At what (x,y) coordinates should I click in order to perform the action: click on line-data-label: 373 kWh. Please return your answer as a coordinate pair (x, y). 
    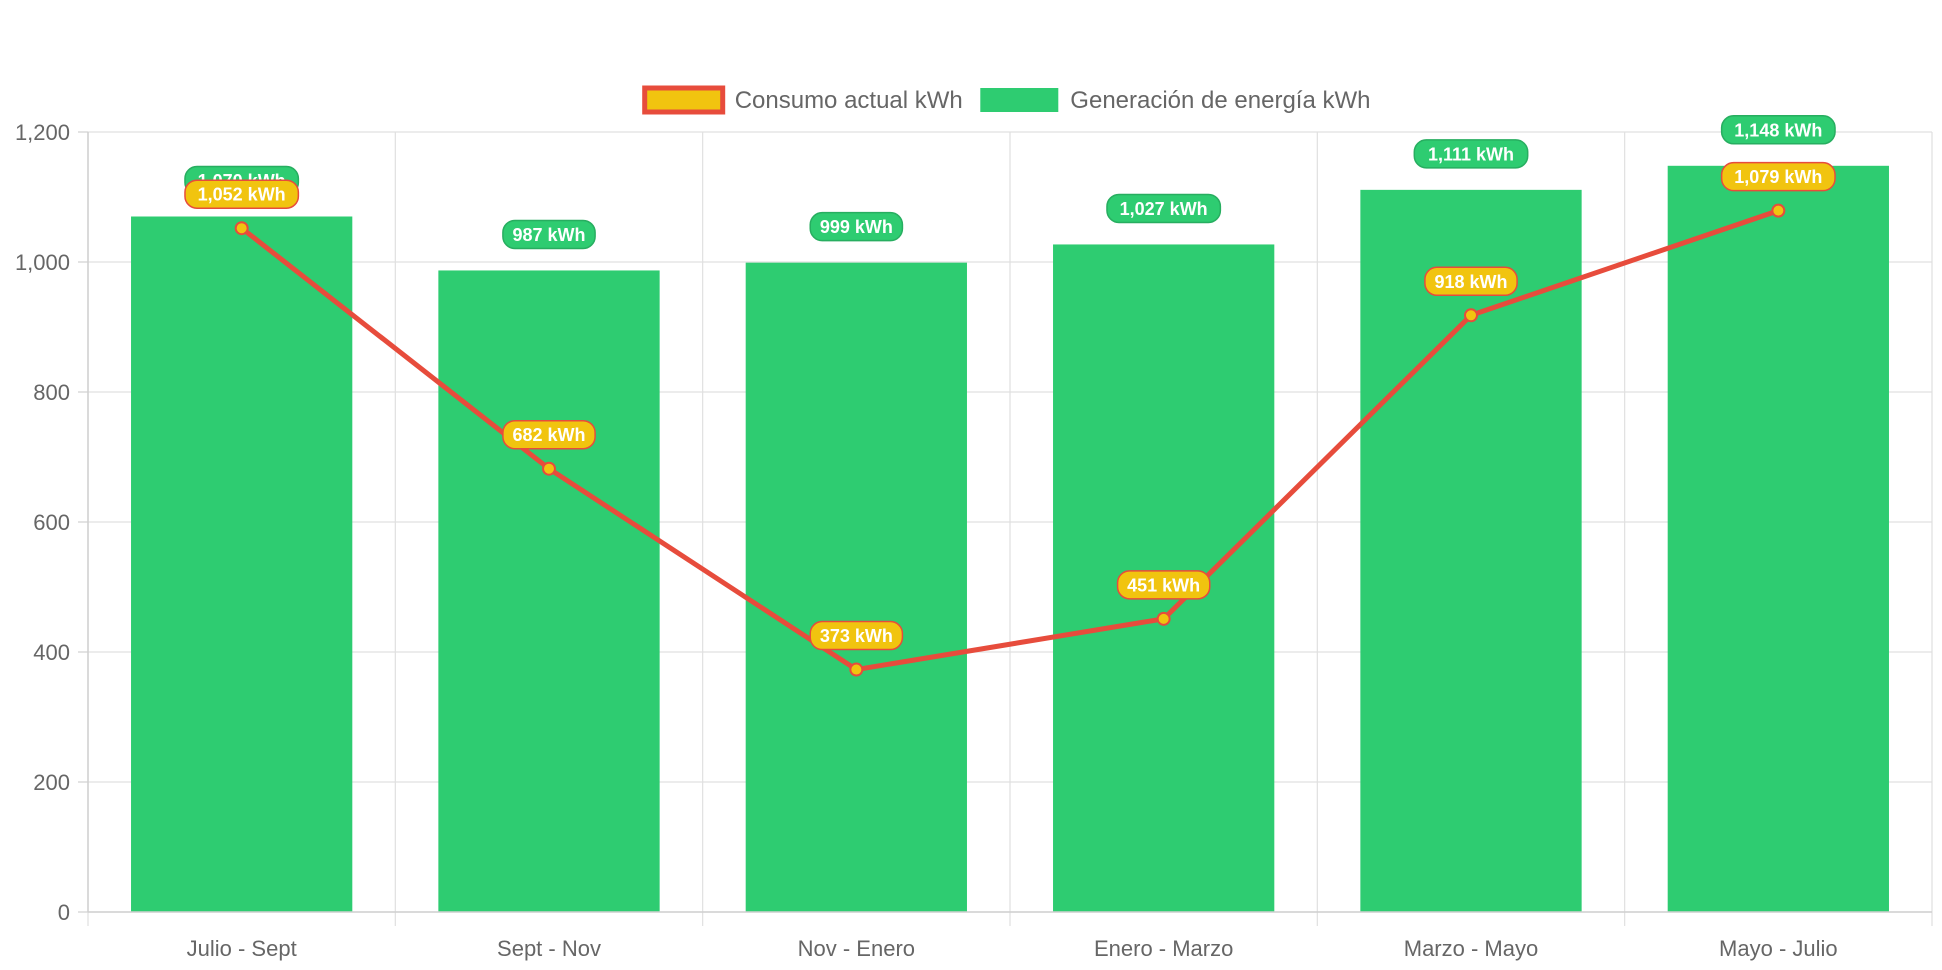
    Looking at the image, I should click on (856, 635).